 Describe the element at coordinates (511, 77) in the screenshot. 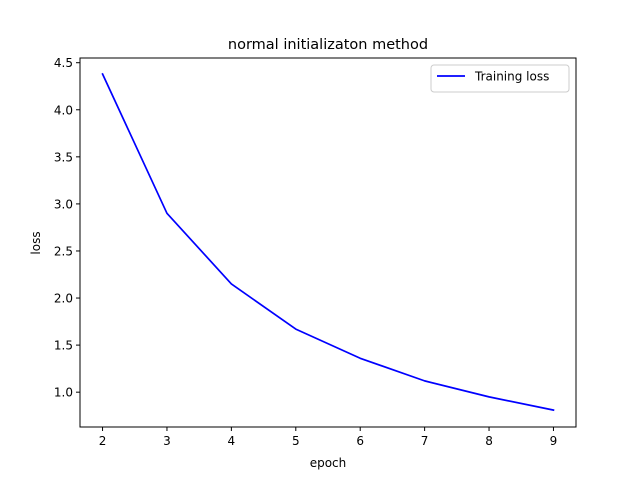

I see `legend-label: Training loss` at that location.